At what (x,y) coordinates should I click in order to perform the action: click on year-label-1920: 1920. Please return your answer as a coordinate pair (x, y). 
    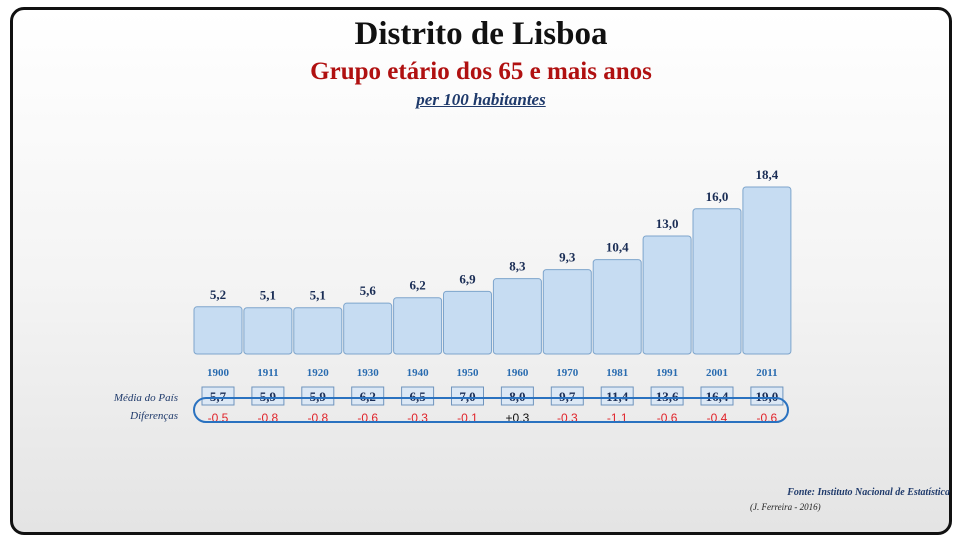
    Looking at the image, I should click on (318, 373).